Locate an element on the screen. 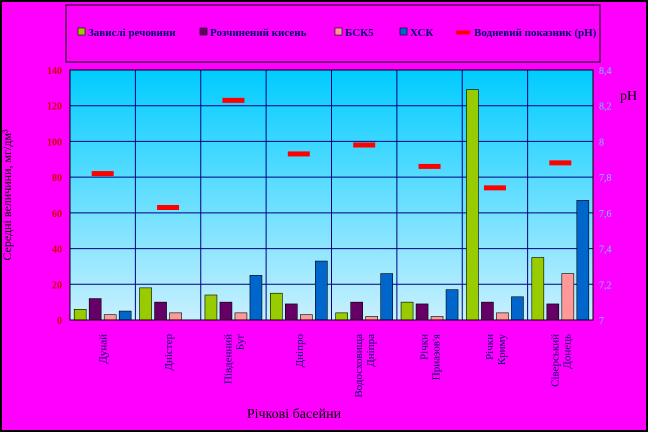 The image size is (648, 432). legend-box is located at coordinates (333, 33).